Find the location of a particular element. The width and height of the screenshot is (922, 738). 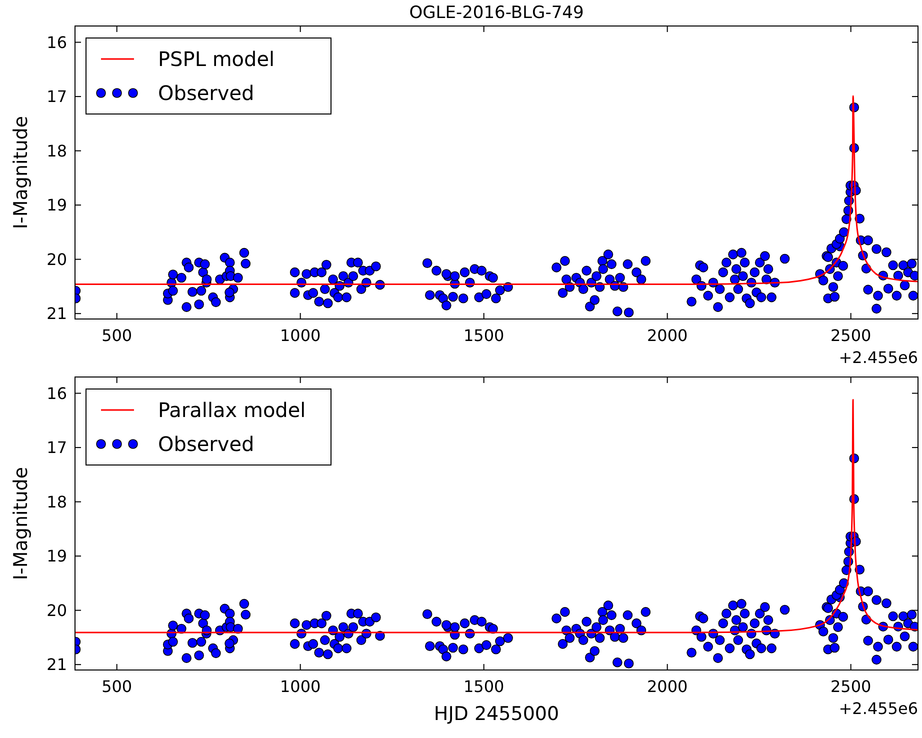

x-axis-title: HJD 2455000 is located at coordinates (497, 714).